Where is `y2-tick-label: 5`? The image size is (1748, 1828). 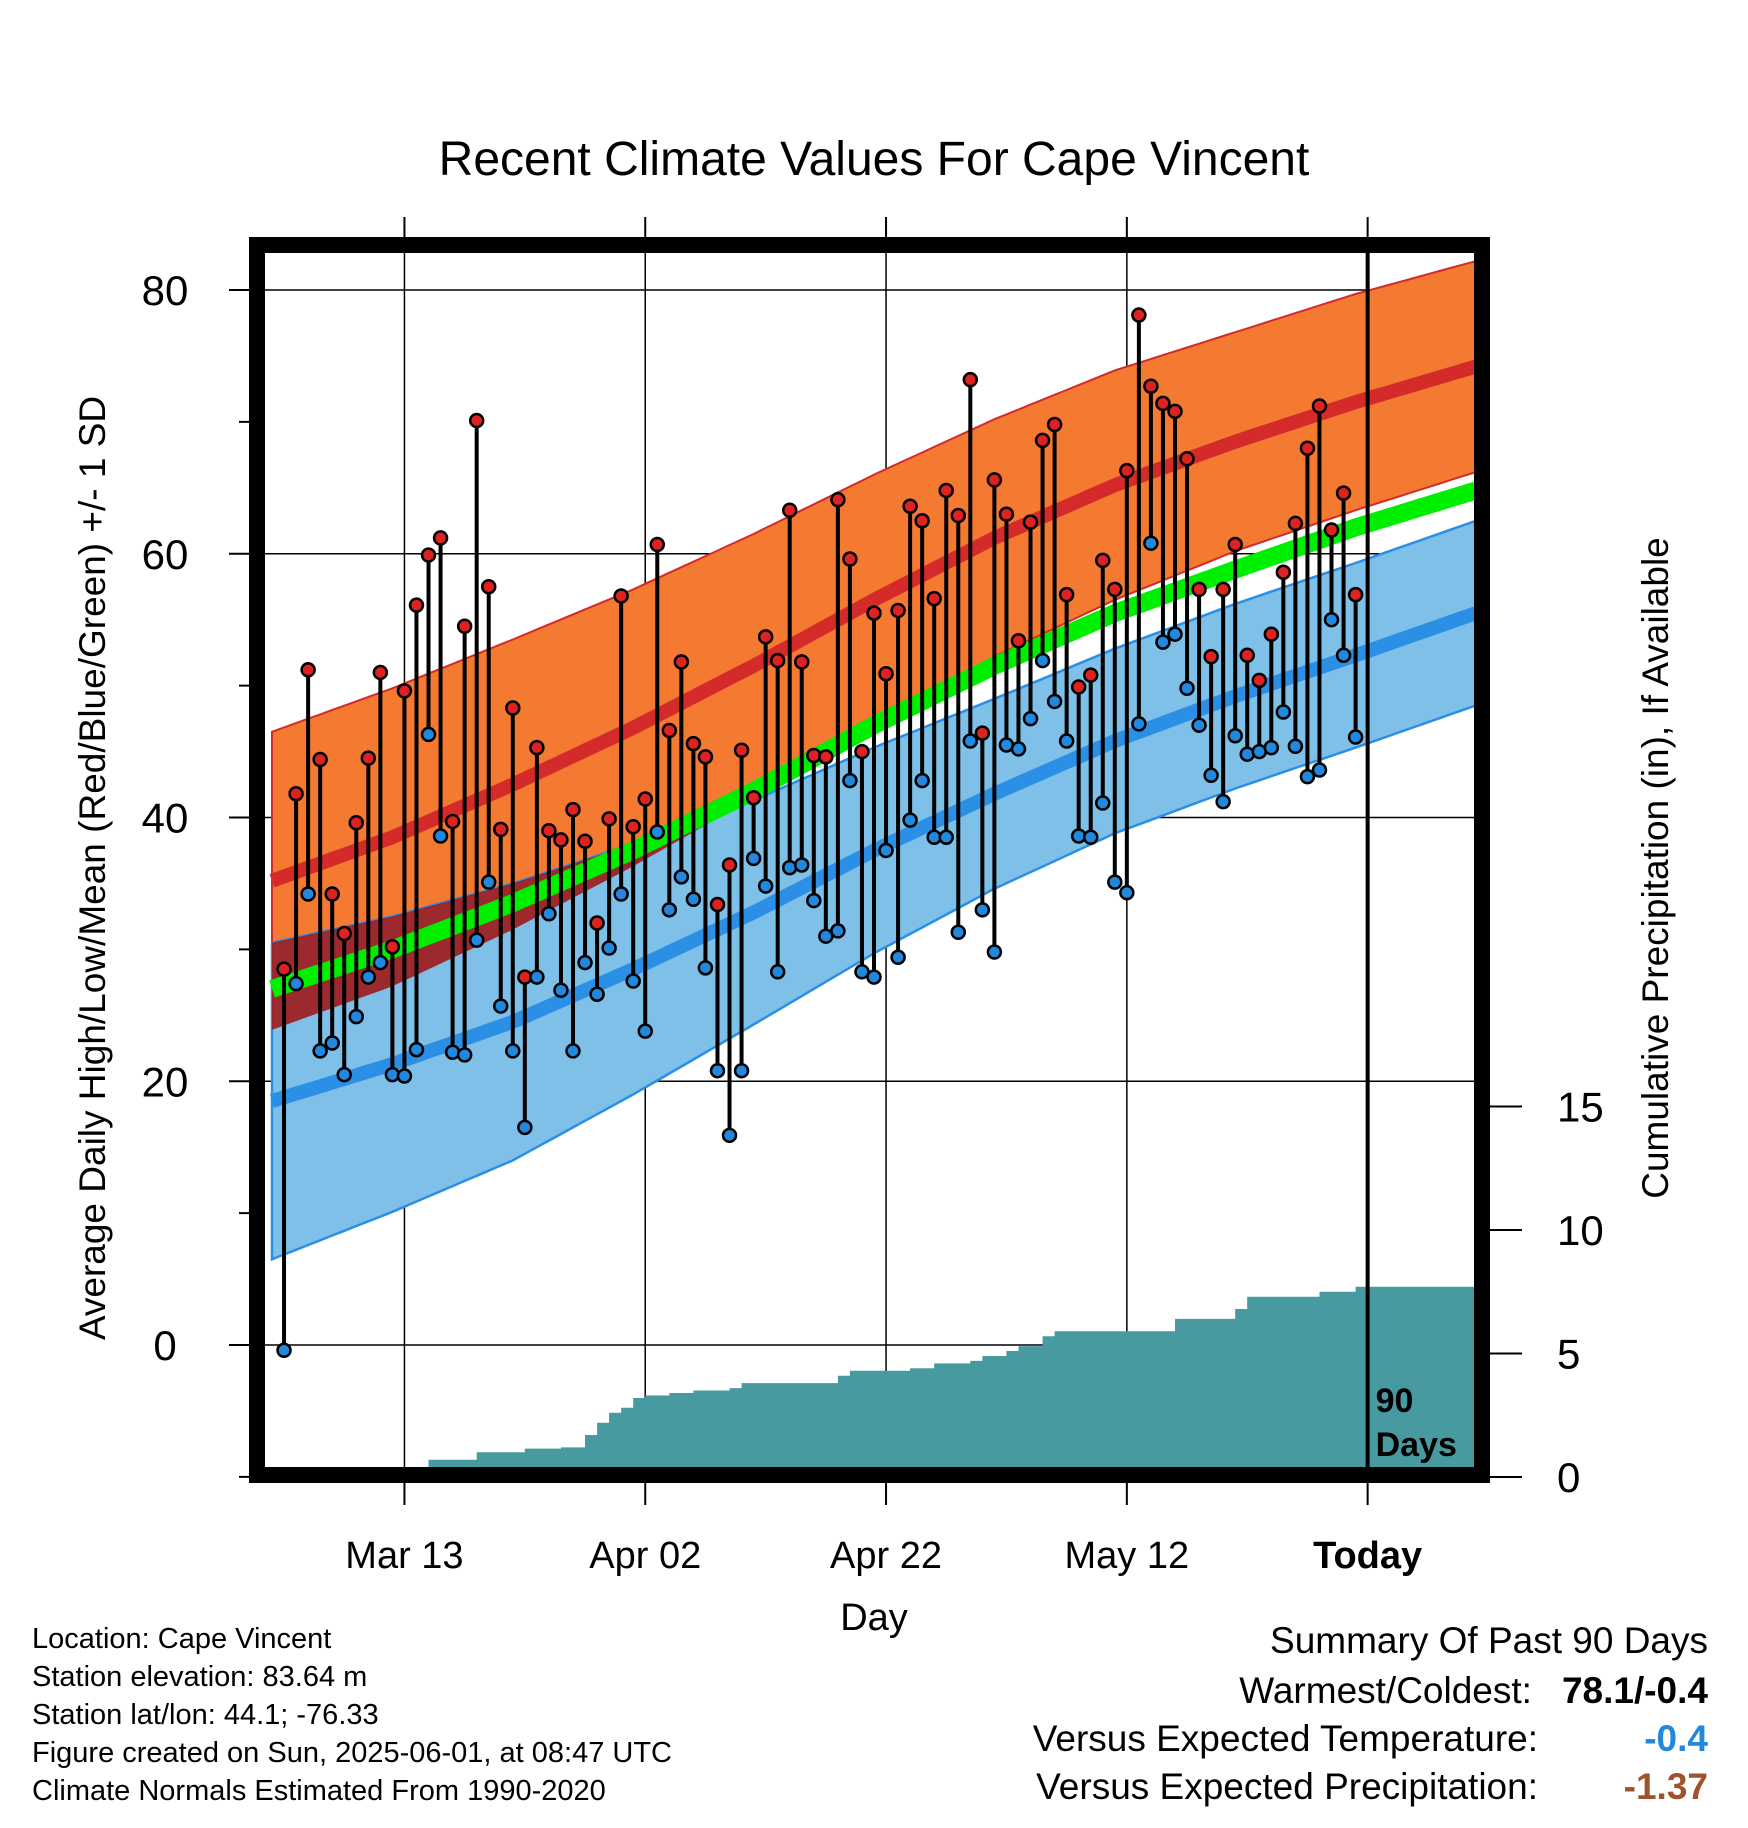 y2-tick-label: 5 is located at coordinates (1568, 1354).